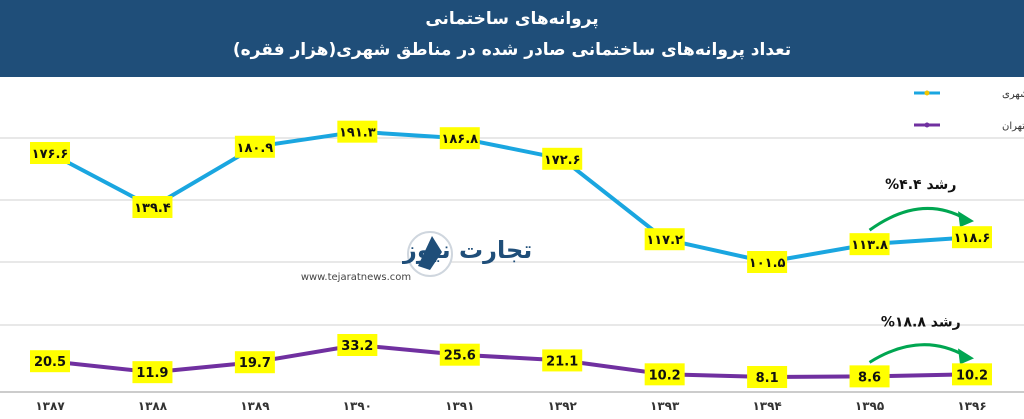 The image size is (1024, 419). I want to click on data-label: ۱۱۳.۸, so click(869, 244).